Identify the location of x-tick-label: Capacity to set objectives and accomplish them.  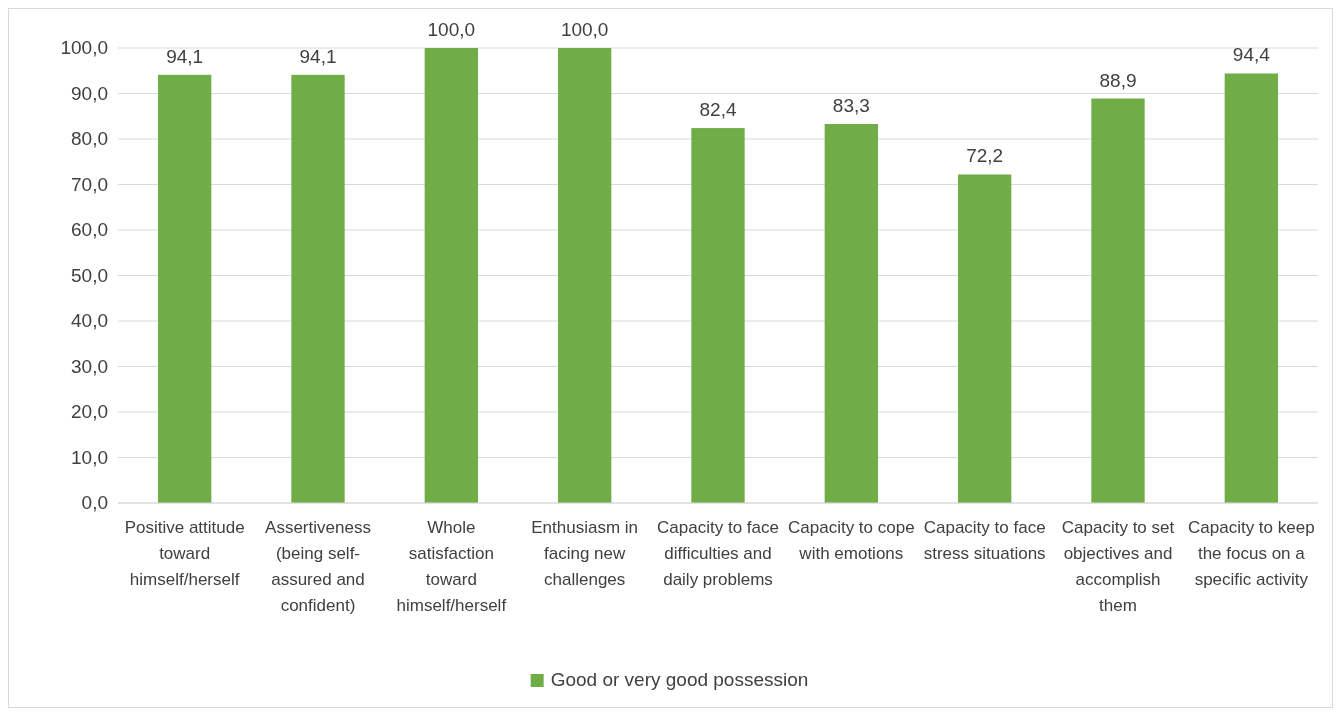
(1118, 566).